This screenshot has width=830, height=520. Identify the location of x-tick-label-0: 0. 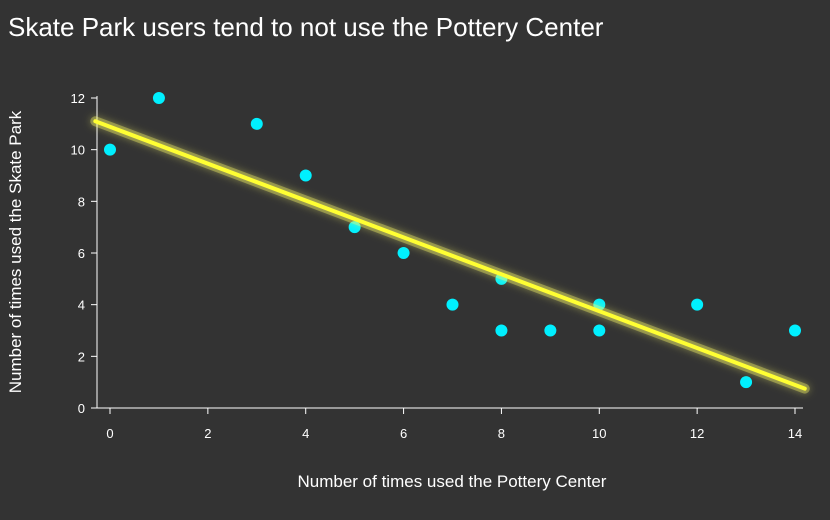
(109, 433).